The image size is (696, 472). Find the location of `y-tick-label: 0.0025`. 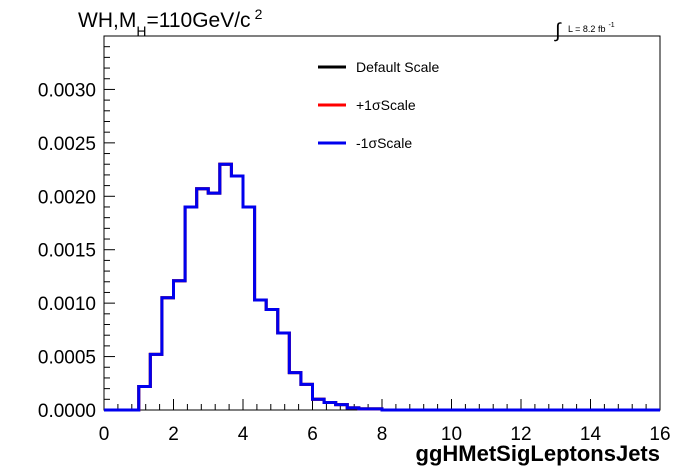

y-tick-label: 0.0025 is located at coordinates (67, 144).